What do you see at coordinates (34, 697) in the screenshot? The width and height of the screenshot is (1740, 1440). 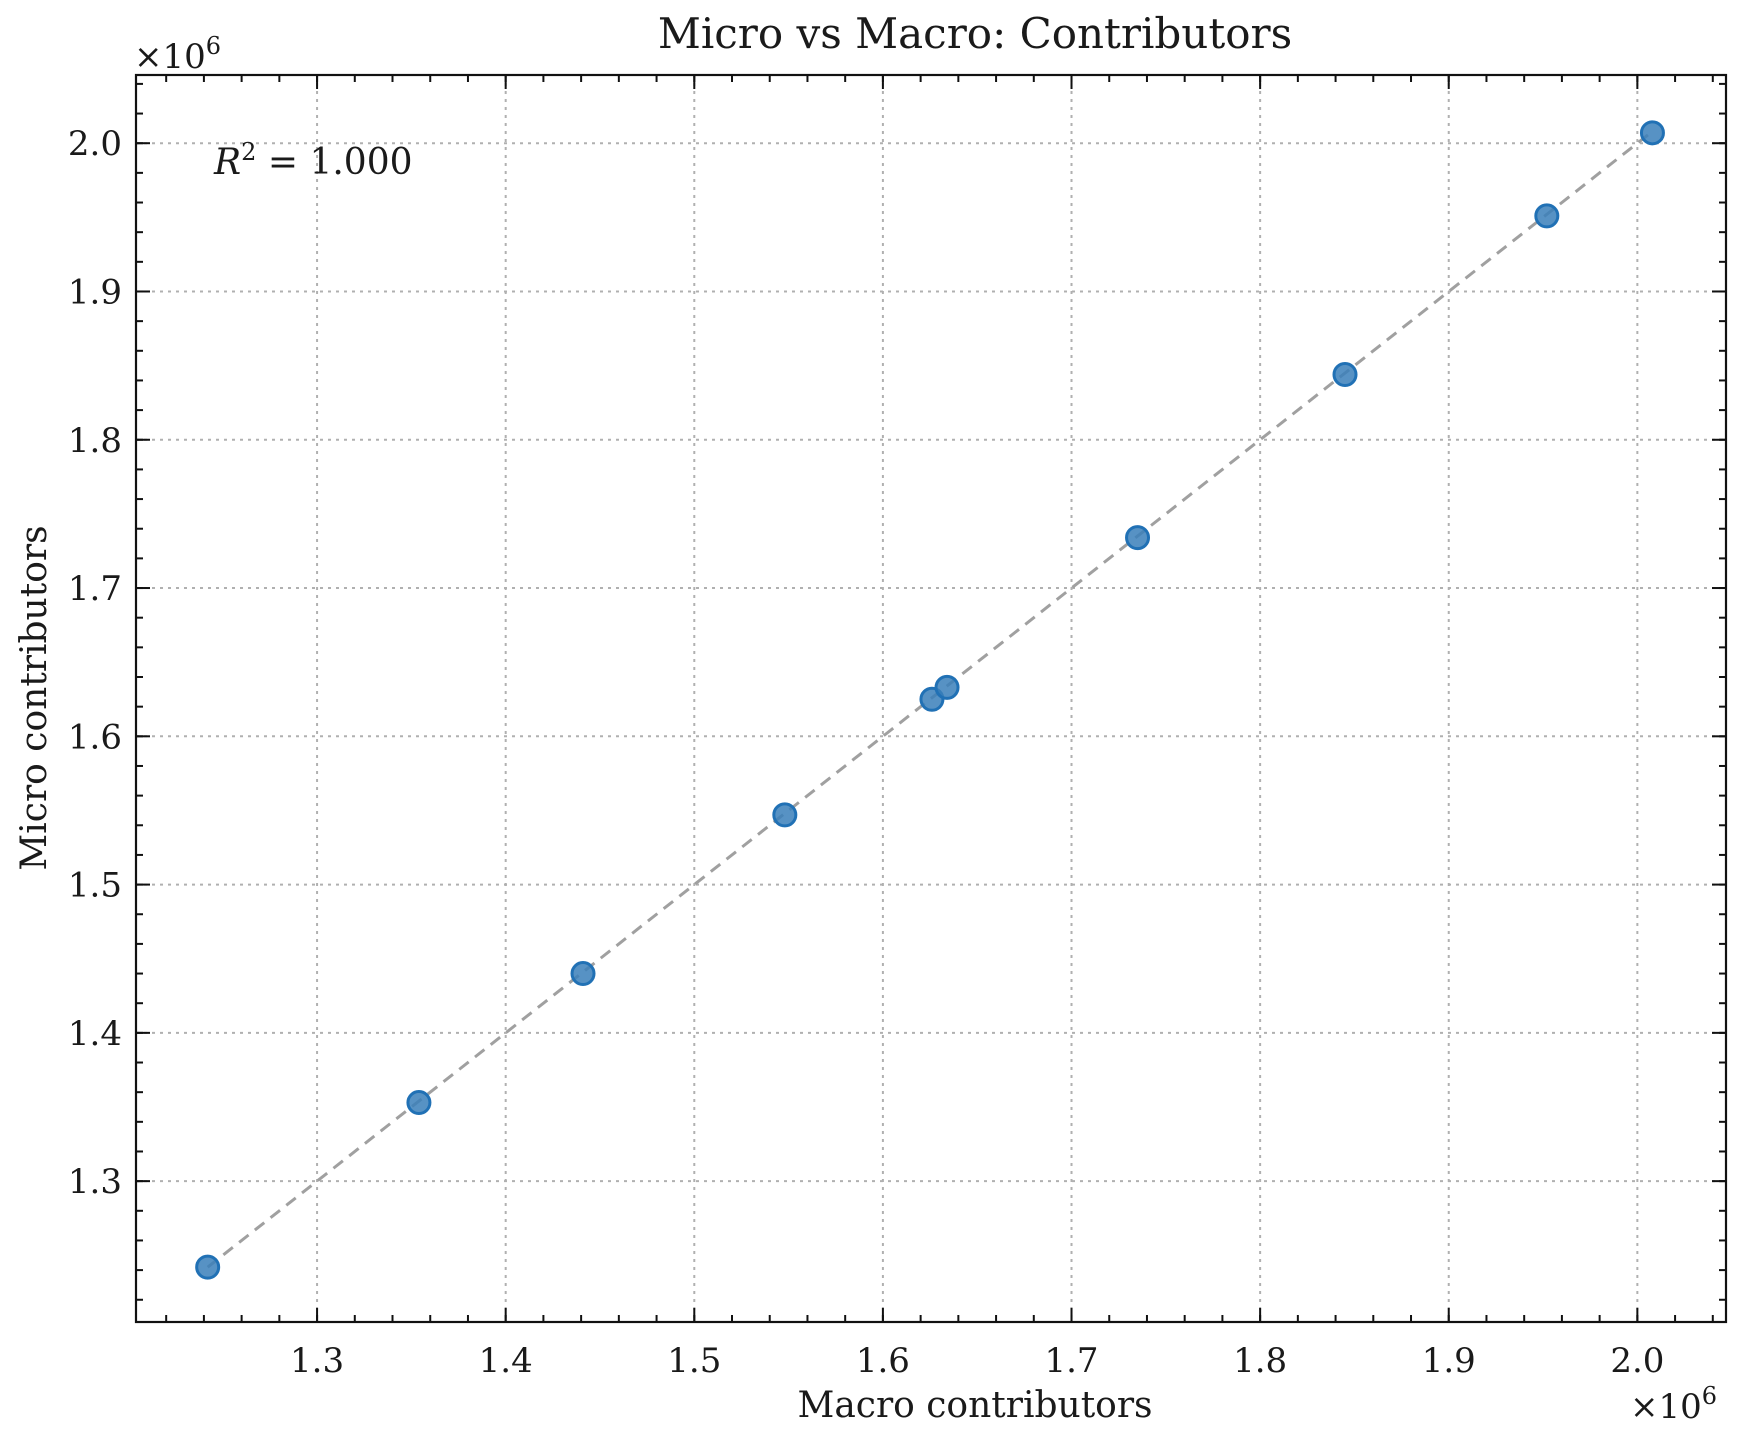 I see `y-axis-label: Micro contributors` at bounding box center [34, 697].